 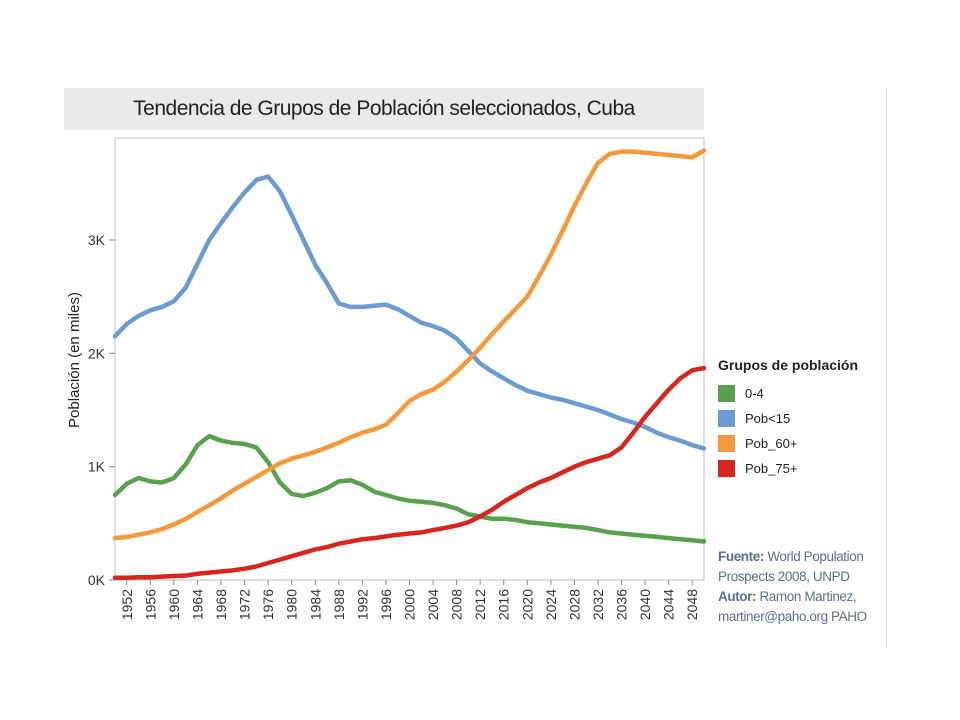 I want to click on x-tick-label: 2048, so click(x=692, y=604).